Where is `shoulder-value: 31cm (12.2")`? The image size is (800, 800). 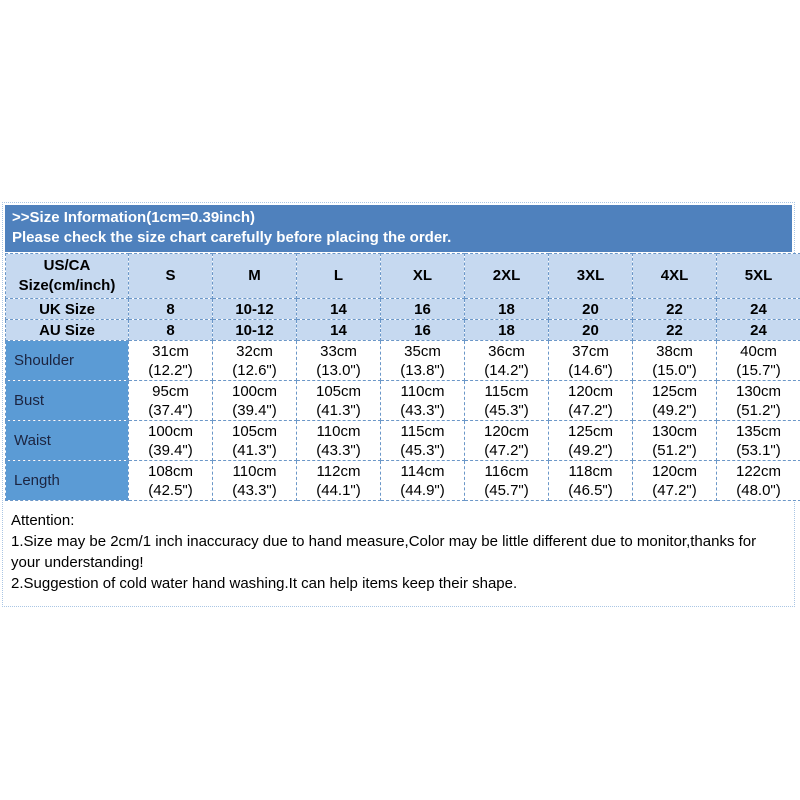
shoulder-value: 31cm (12.2") is located at coordinates (170, 360).